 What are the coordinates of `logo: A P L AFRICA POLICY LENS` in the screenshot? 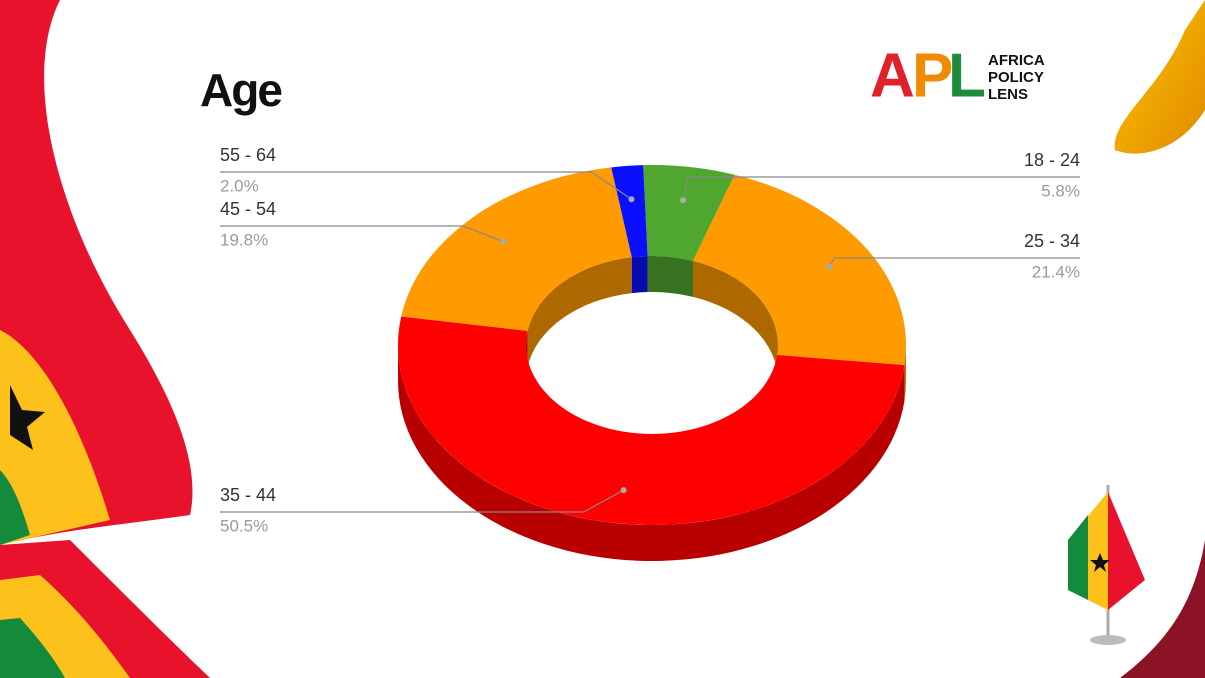 It's located at (957, 75).